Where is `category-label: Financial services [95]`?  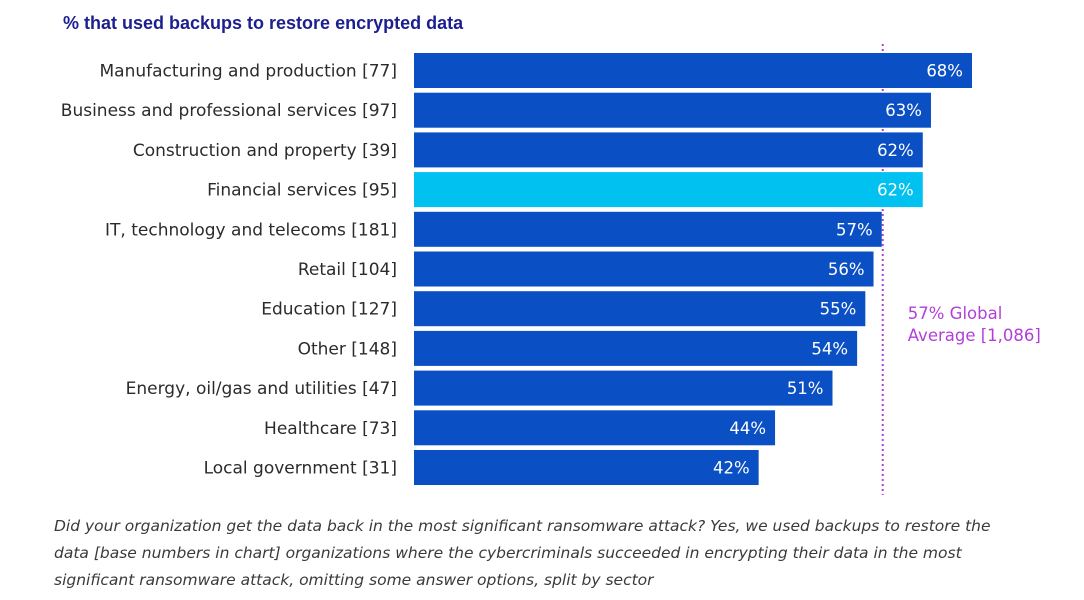 category-label: Financial services [95] is located at coordinates (302, 191).